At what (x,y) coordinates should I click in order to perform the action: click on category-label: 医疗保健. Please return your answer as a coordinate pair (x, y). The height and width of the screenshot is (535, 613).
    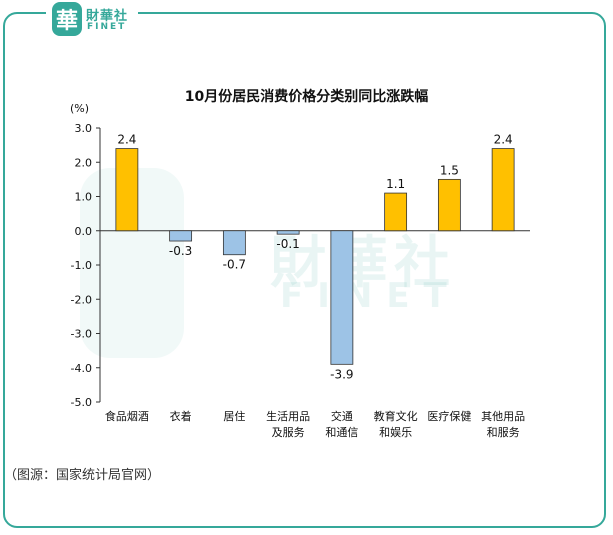
    Looking at the image, I should click on (449, 416).